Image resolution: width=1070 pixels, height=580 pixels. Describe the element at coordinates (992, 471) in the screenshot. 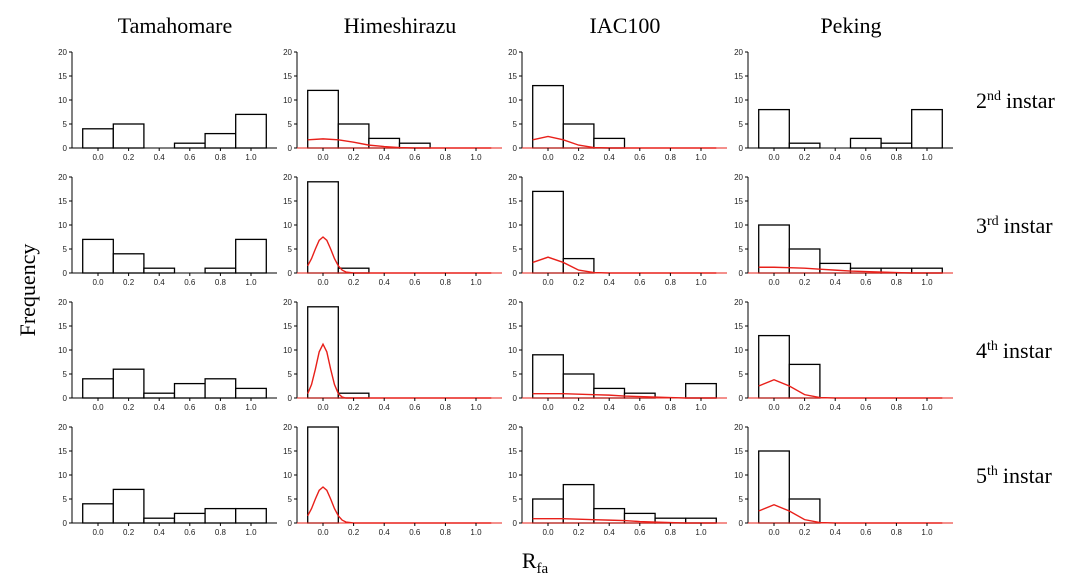

I see `row-label-sup: th` at that location.